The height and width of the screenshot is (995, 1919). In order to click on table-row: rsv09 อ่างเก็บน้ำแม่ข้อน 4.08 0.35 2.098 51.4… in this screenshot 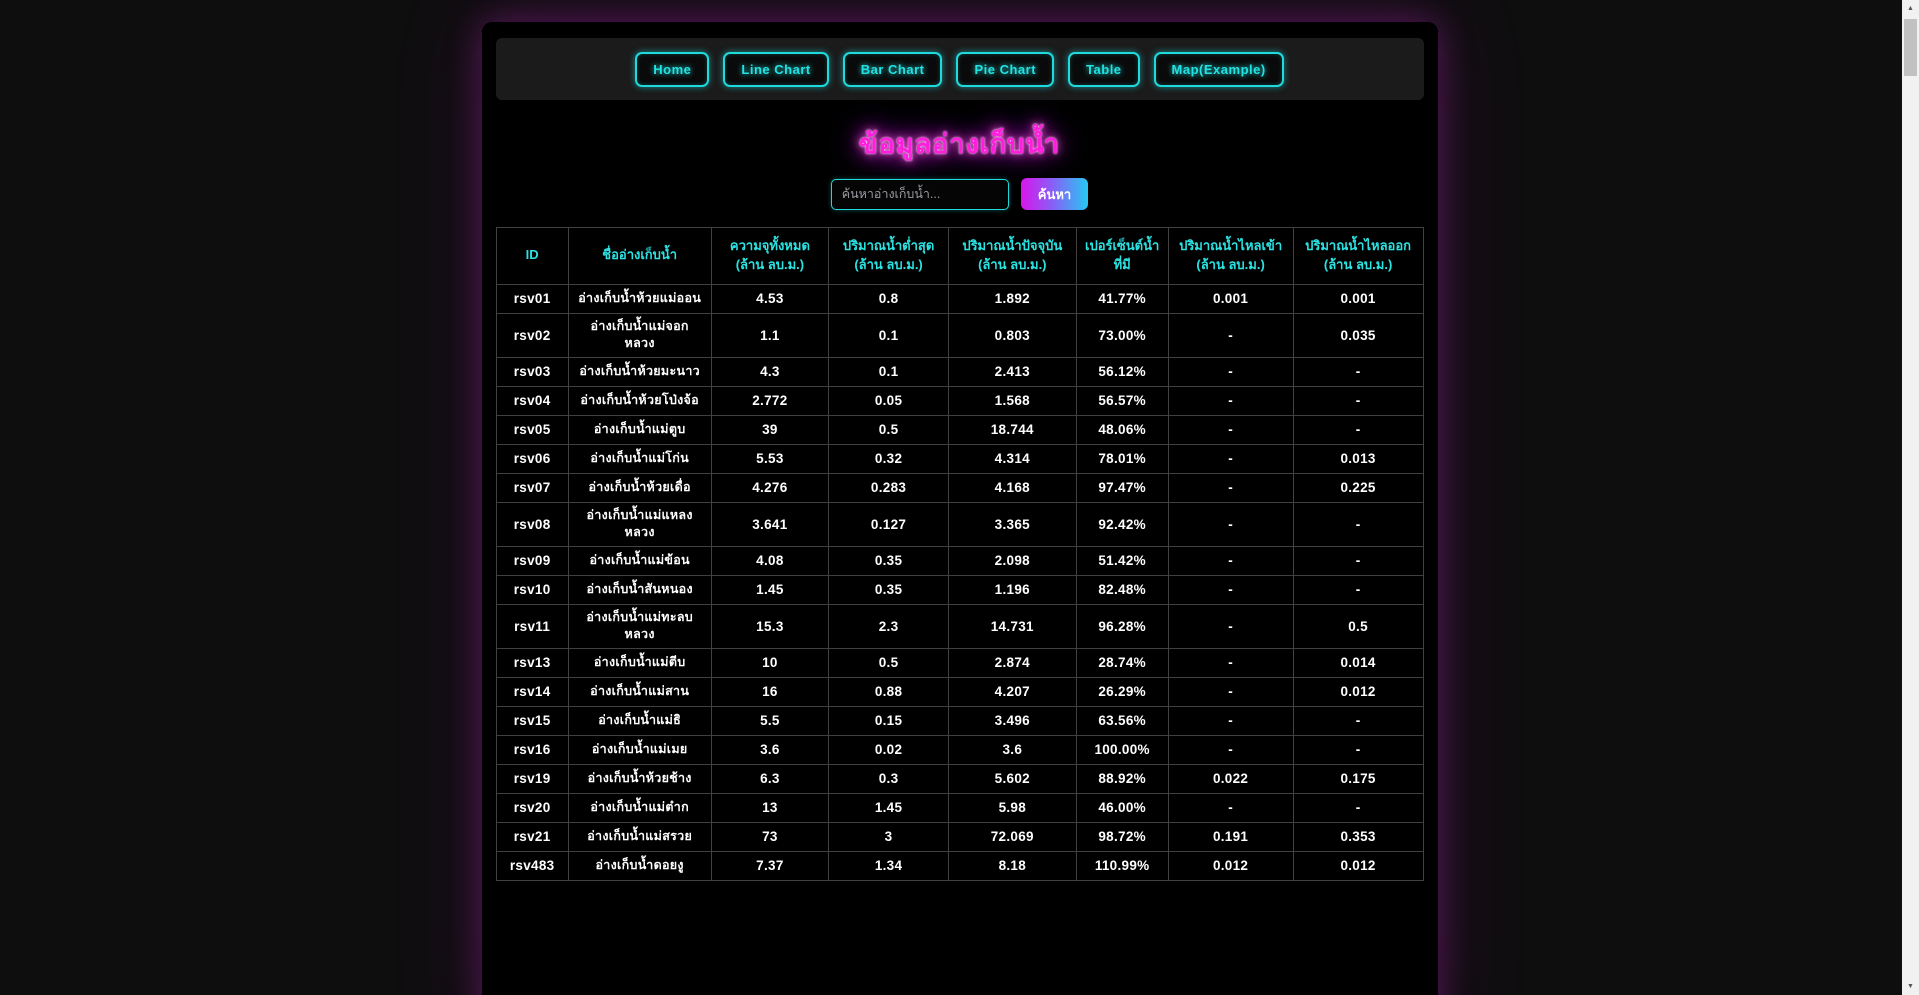, I will do `click(959, 560)`.